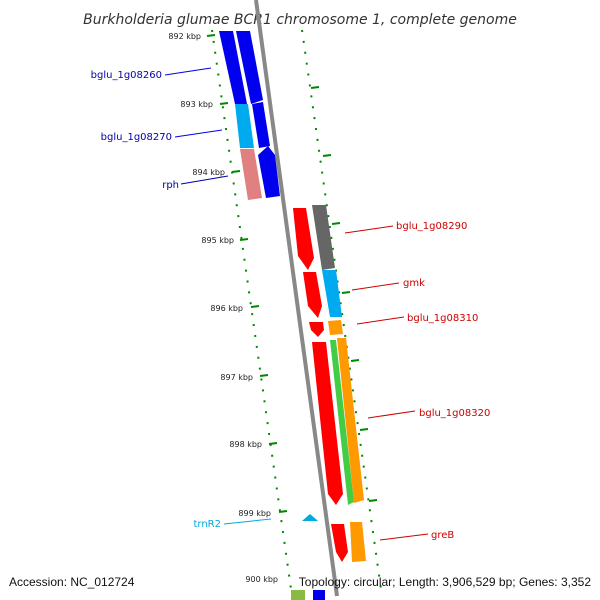 The width and height of the screenshot is (600, 600). I want to click on leader-bglu_1g08320, so click(391, 414).